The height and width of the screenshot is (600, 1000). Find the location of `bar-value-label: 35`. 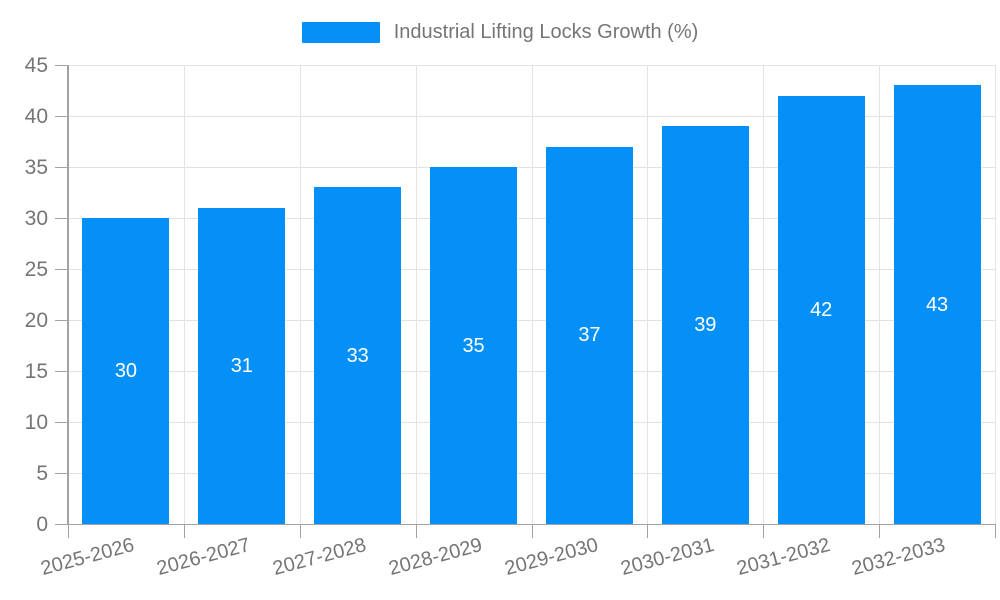

bar-value-label: 35 is located at coordinates (473, 345).